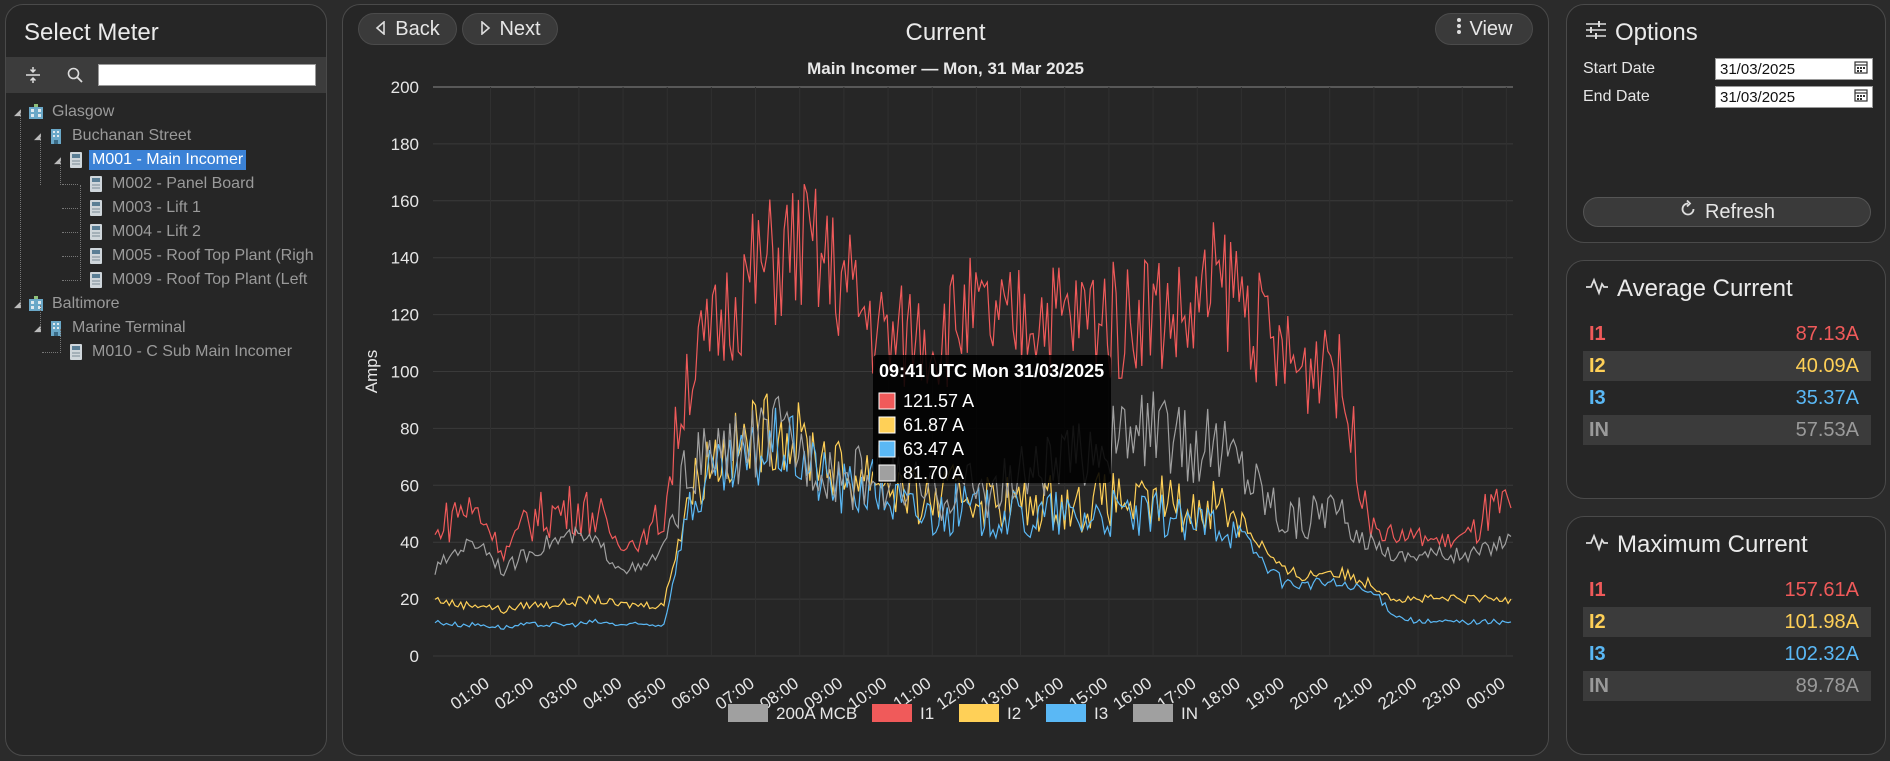 Image resolution: width=1890 pixels, height=761 pixels. What do you see at coordinates (1486, 694) in the screenshot?
I see `x-tick-label: 00:00` at bounding box center [1486, 694].